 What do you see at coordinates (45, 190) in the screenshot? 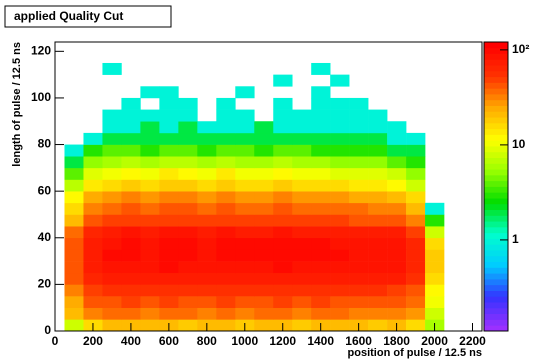
I see `y-tick-label: 60` at bounding box center [45, 190].